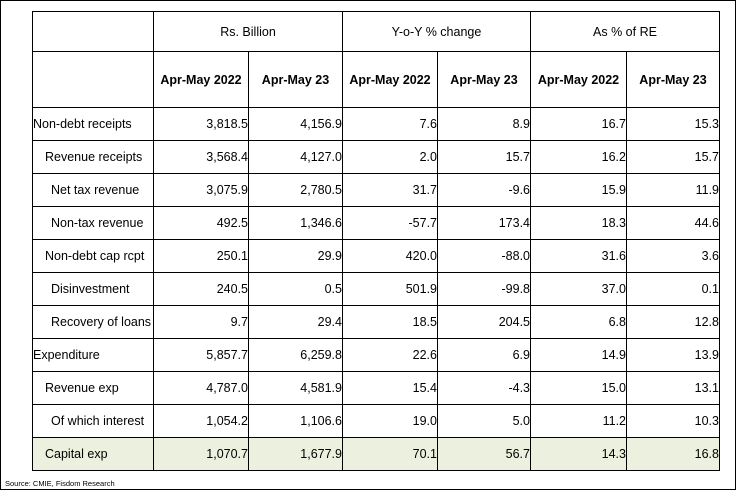 This screenshot has width=736, height=490. Describe the element at coordinates (673, 190) in the screenshot. I see `value-cell: 11.9` at that location.